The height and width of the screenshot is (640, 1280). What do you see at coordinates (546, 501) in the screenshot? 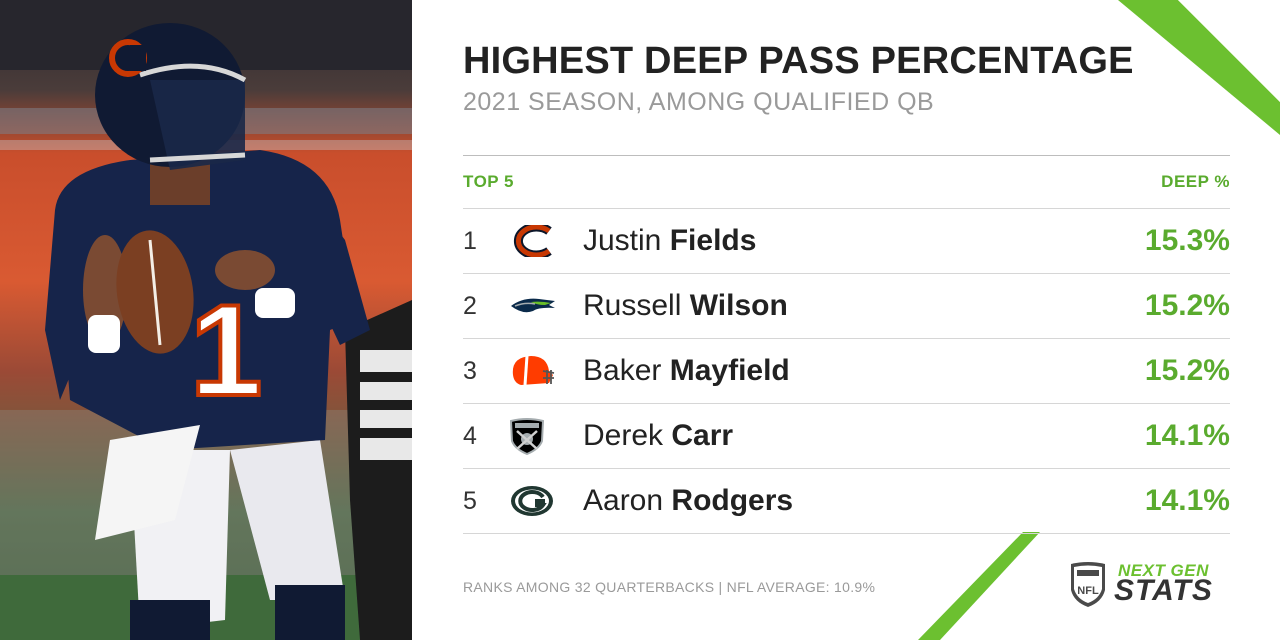
I see `packers-logo-icon` at bounding box center [546, 501].